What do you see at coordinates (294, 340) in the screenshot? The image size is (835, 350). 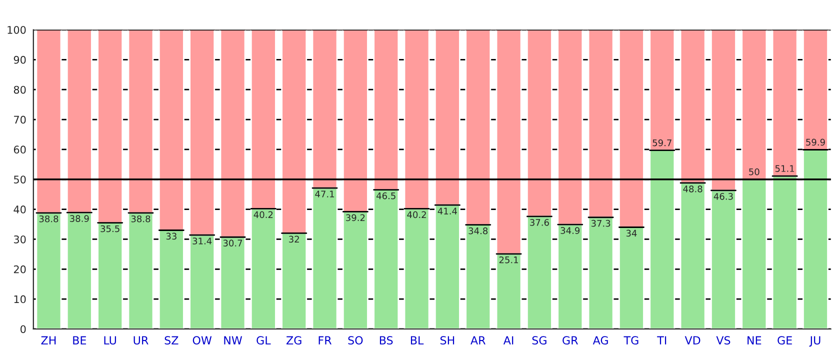 I see `x-tick-label: ZG` at bounding box center [294, 340].